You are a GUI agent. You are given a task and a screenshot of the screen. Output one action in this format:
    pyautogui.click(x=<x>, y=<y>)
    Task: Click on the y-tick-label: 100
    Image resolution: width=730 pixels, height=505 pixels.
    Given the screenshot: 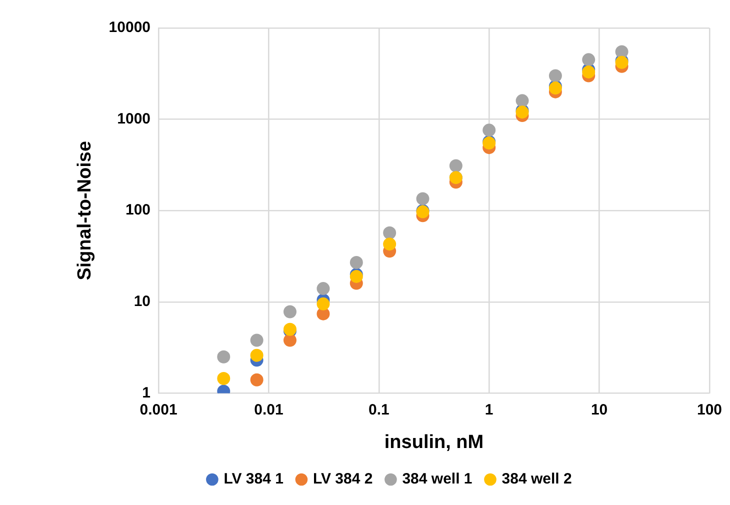 What is the action you would take?
    pyautogui.click(x=138, y=210)
    